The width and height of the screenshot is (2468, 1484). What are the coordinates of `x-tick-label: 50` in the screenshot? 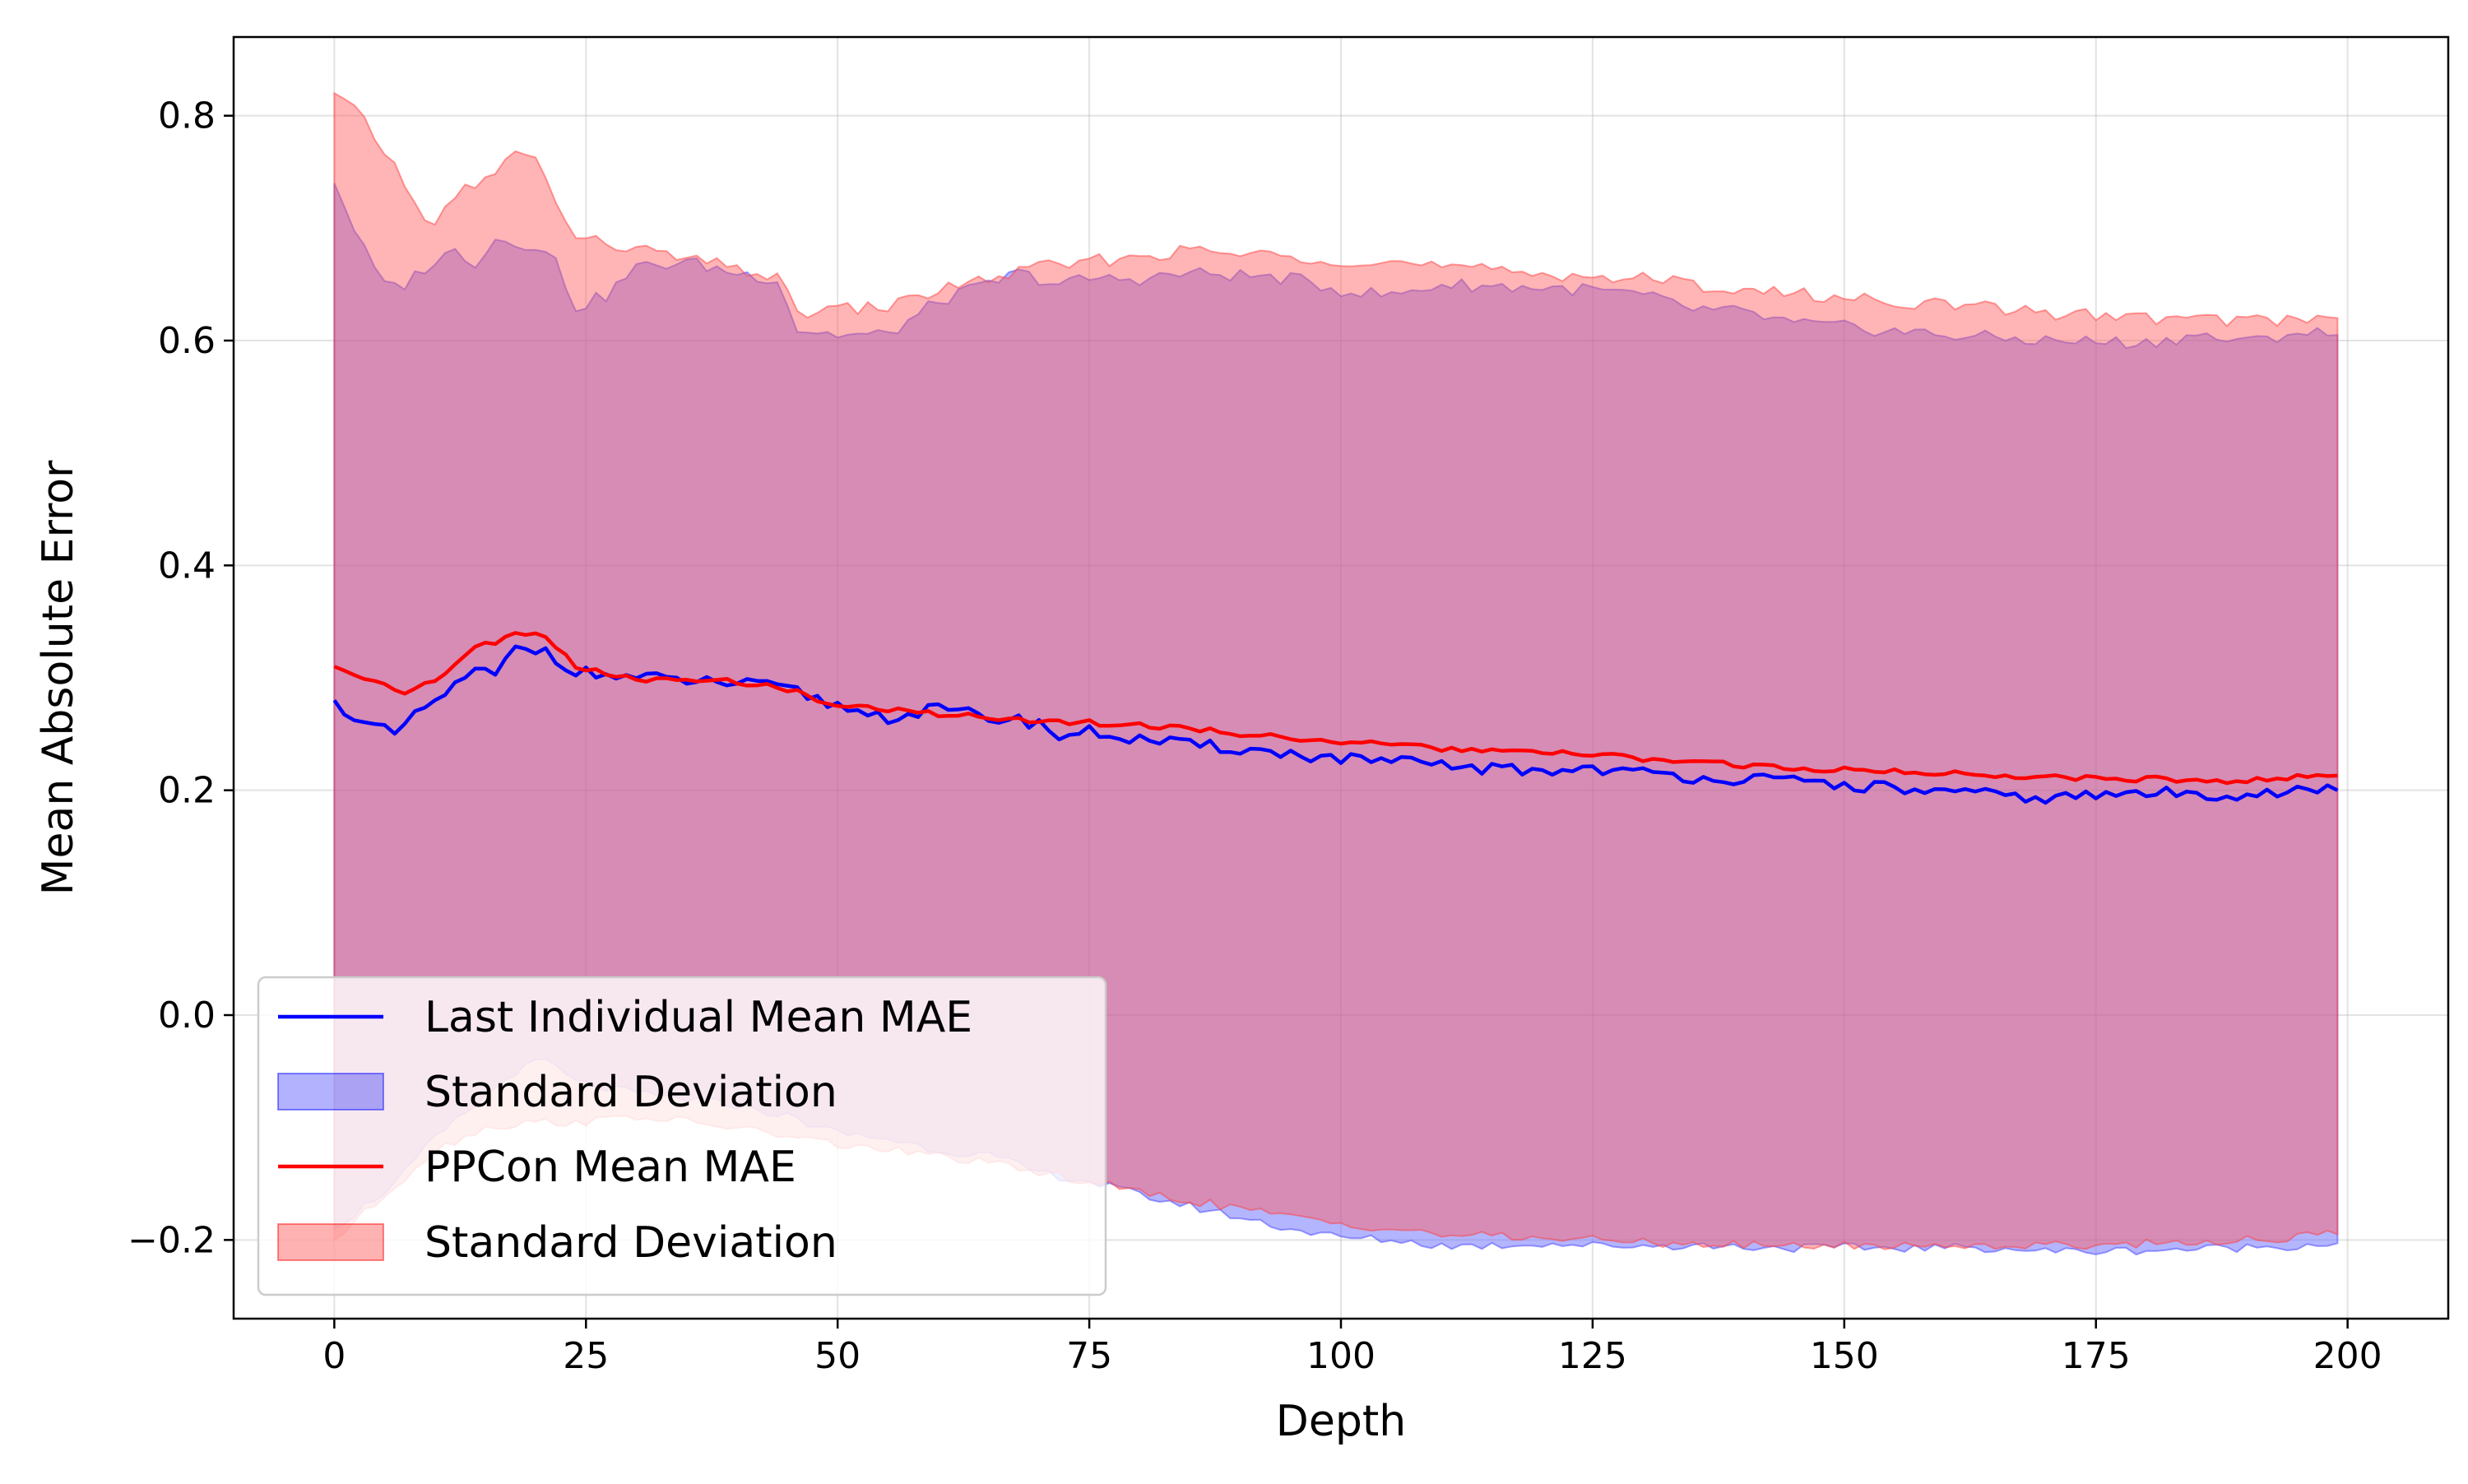 It's located at (837, 1356).